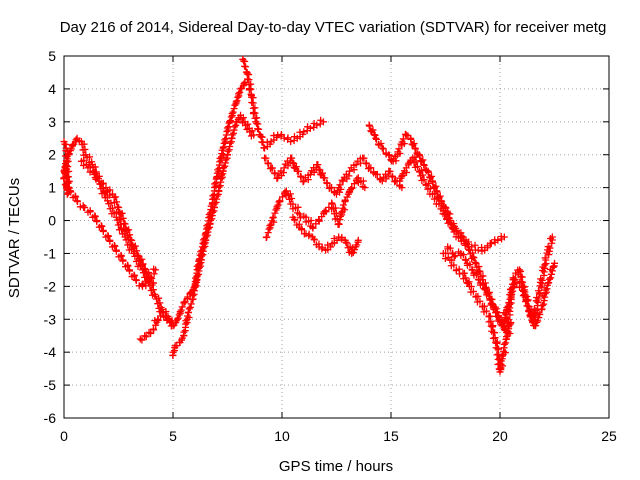 This screenshot has height=480, width=640. I want to click on x-tick-label: 10, so click(282, 436).